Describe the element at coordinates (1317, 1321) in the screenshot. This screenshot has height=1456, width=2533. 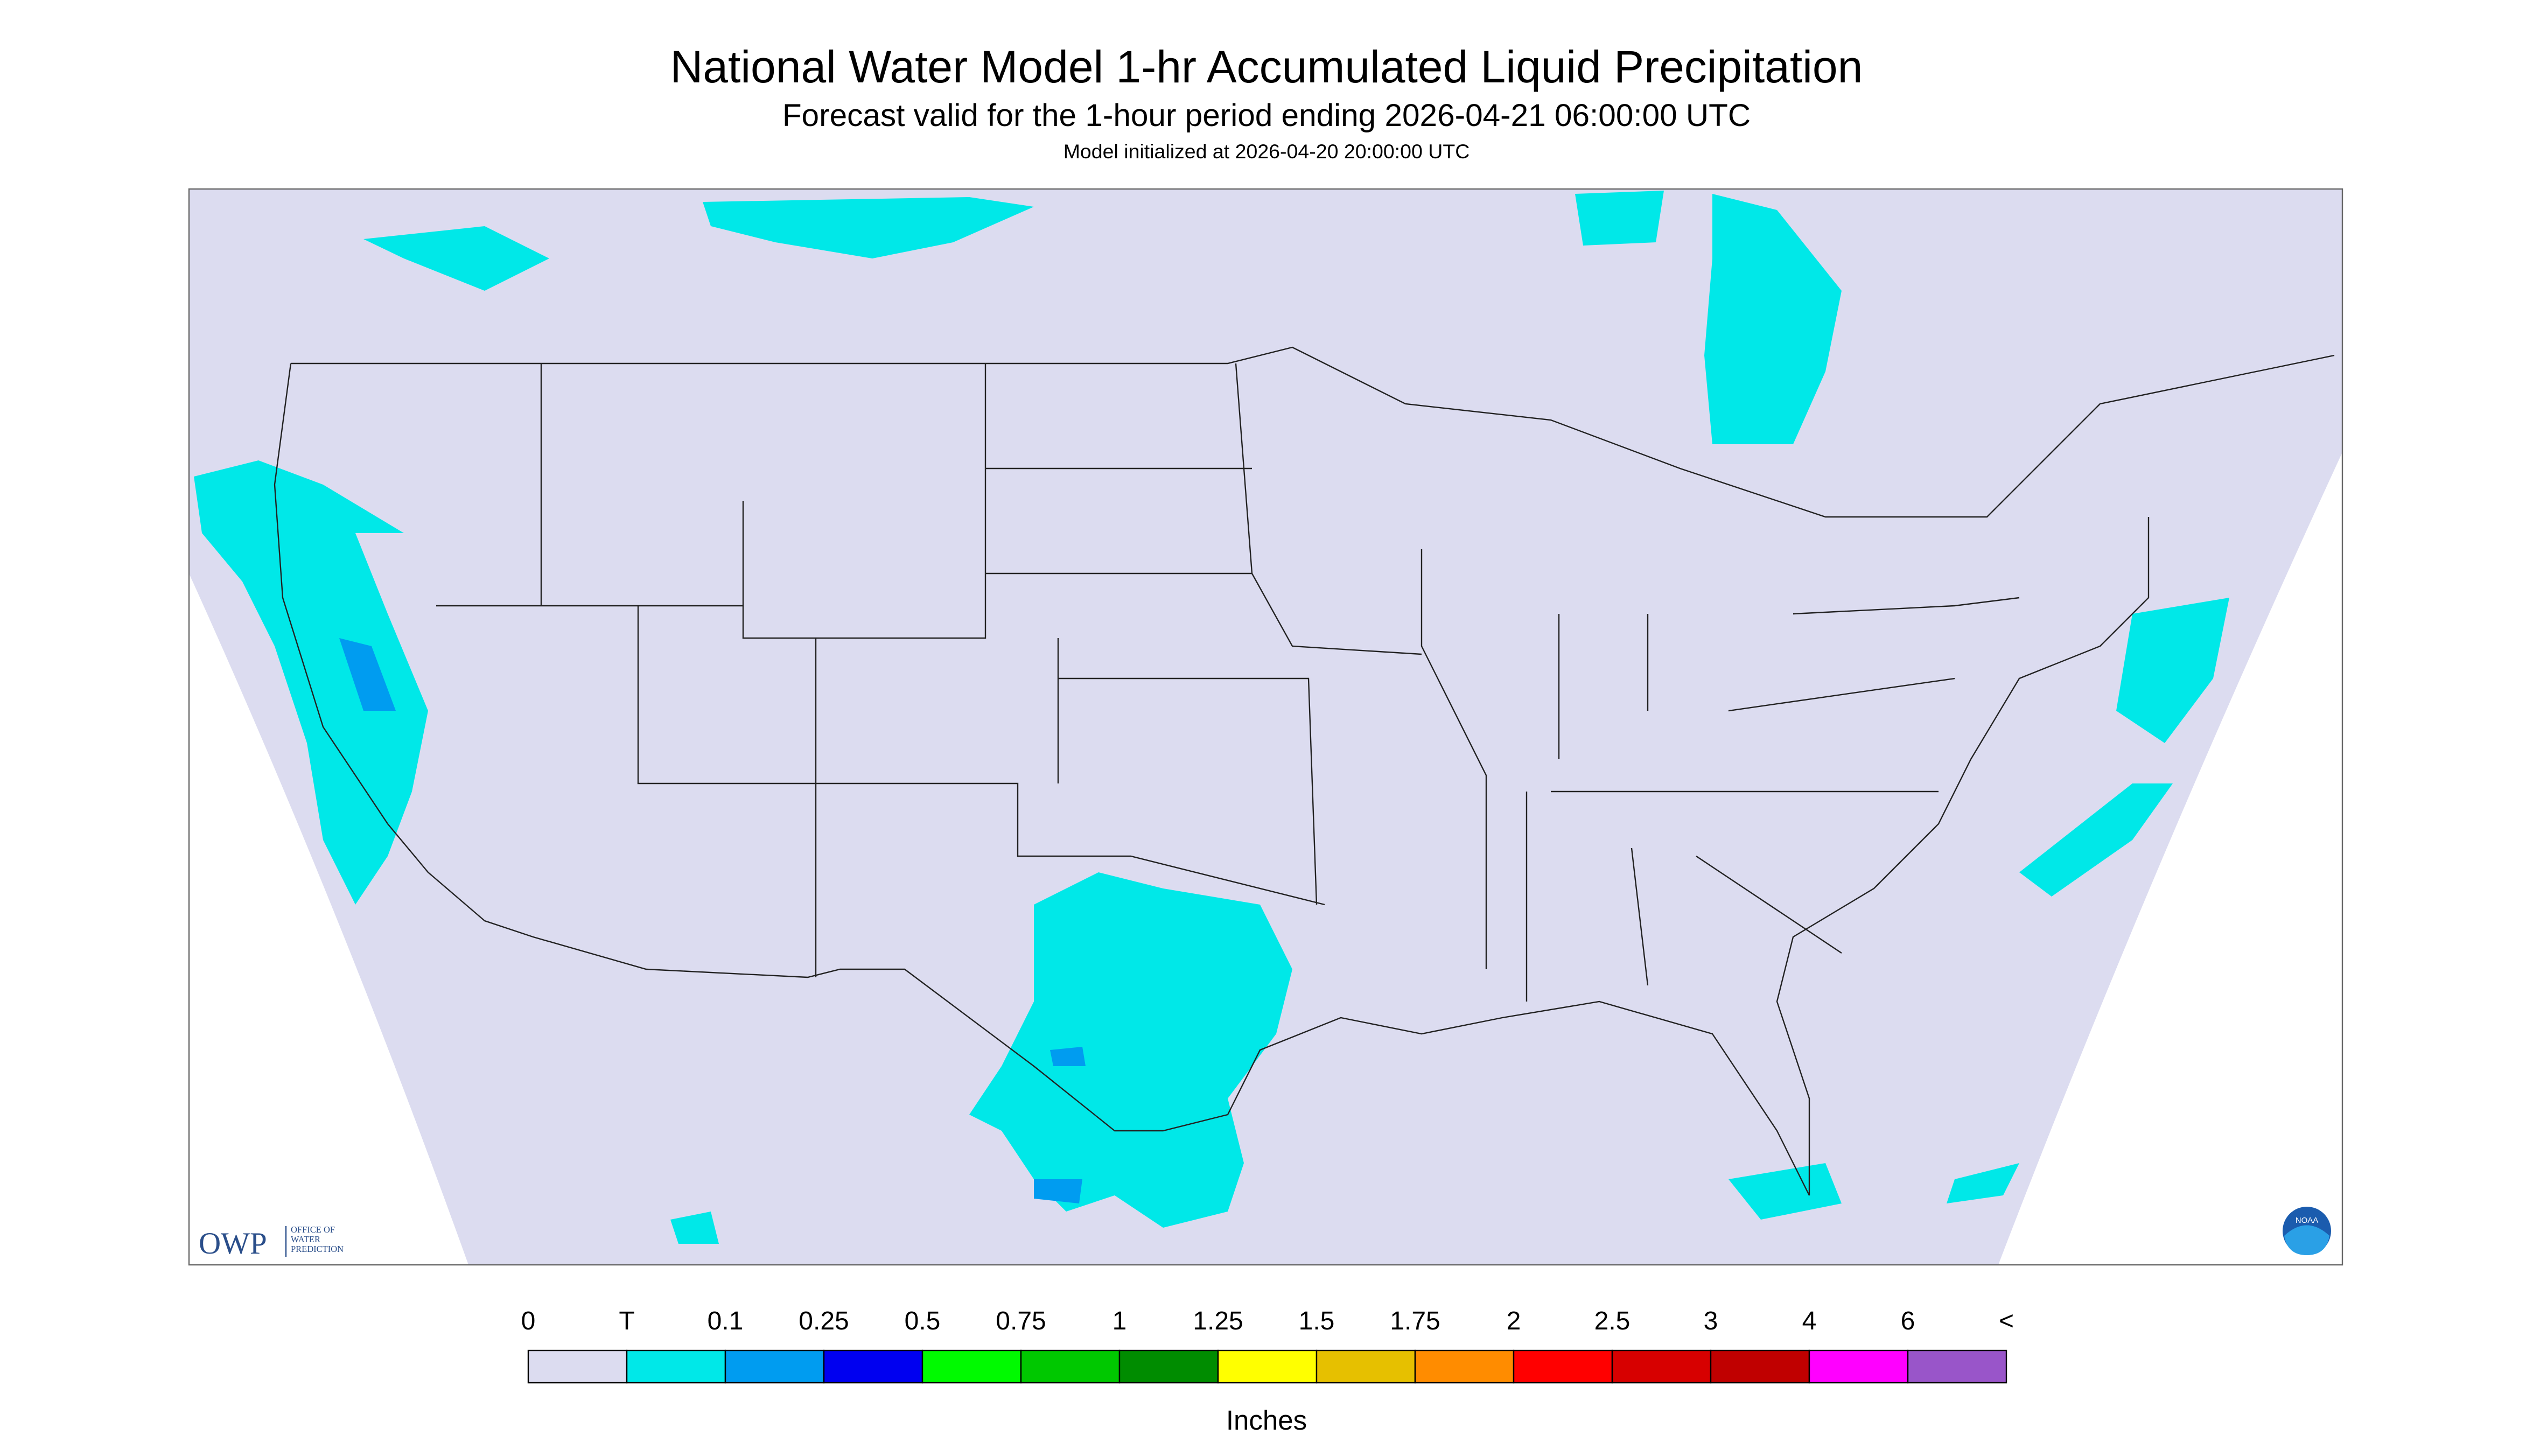
I see `legend-label: 1.5` at that location.